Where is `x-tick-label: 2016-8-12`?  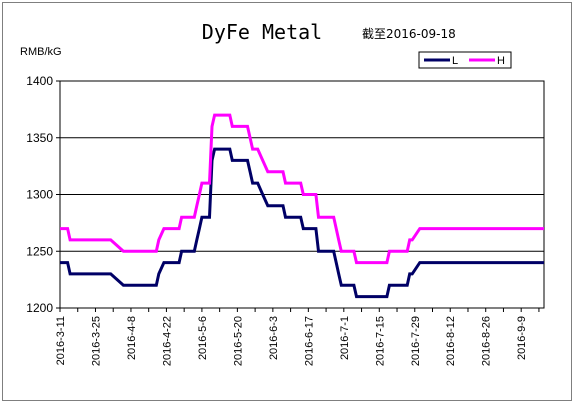 x-tick-label: 2016-8-12 is located at coordinates (451, 341).